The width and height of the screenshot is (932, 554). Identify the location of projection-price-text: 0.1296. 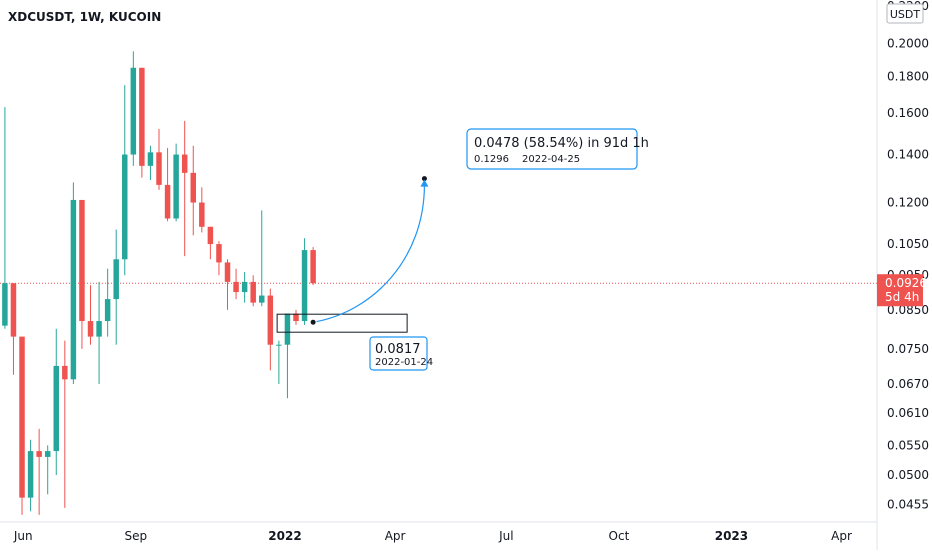
(491, 159).